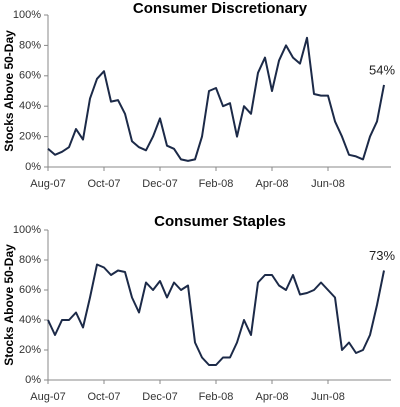 The image size is (400, 407). Describe the element at coordinates (220, 8) in the screenshot. I see `chart-title: Consumer Discretionary` at that location.